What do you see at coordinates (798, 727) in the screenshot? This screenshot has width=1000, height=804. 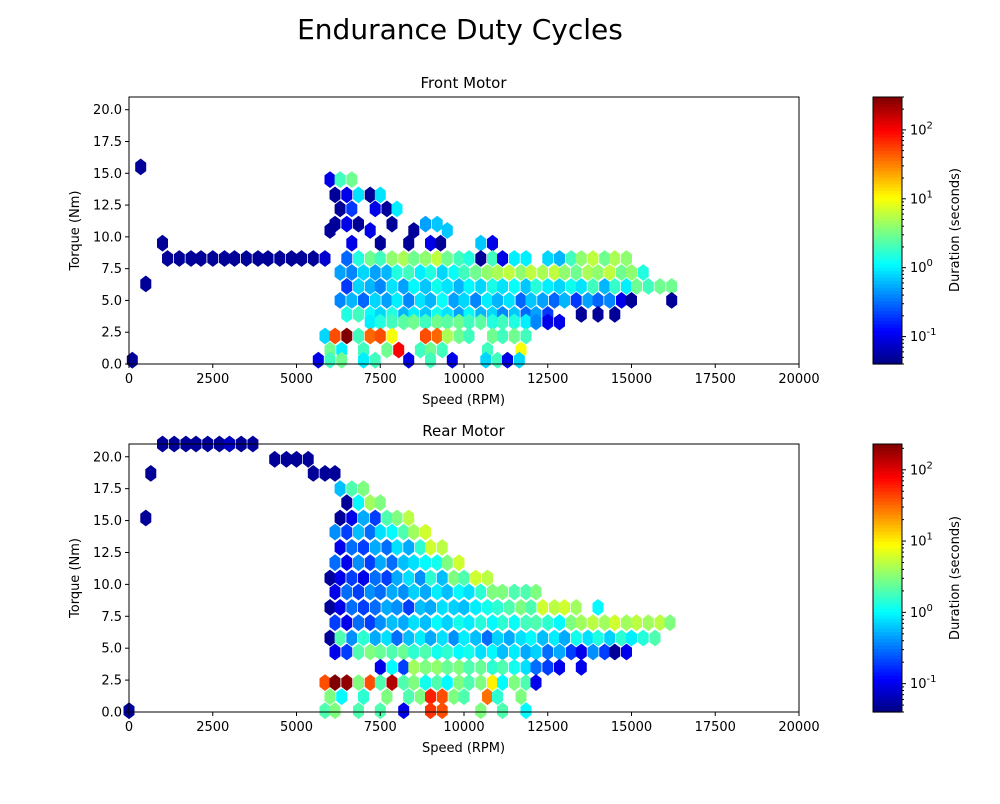 I see `x-tick-label: 20000` at bounding box center [798, 727].